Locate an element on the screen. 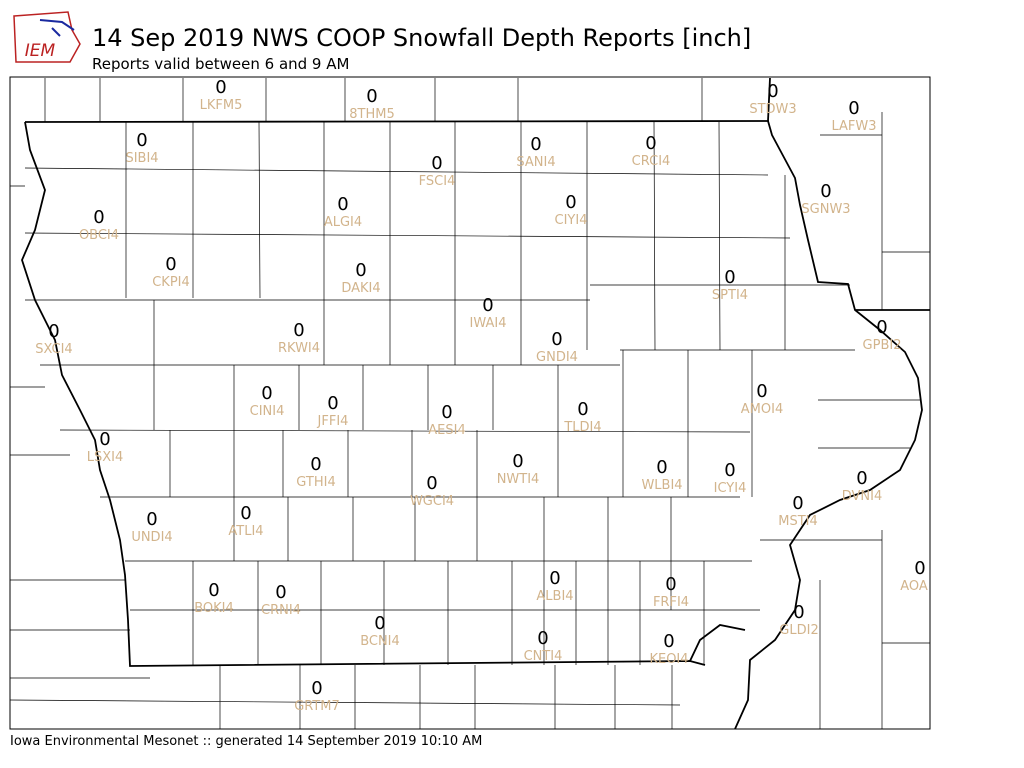 This screenshot has height=768, width=1024. station-id: RKWI4 is located at coordinates (299, 348).